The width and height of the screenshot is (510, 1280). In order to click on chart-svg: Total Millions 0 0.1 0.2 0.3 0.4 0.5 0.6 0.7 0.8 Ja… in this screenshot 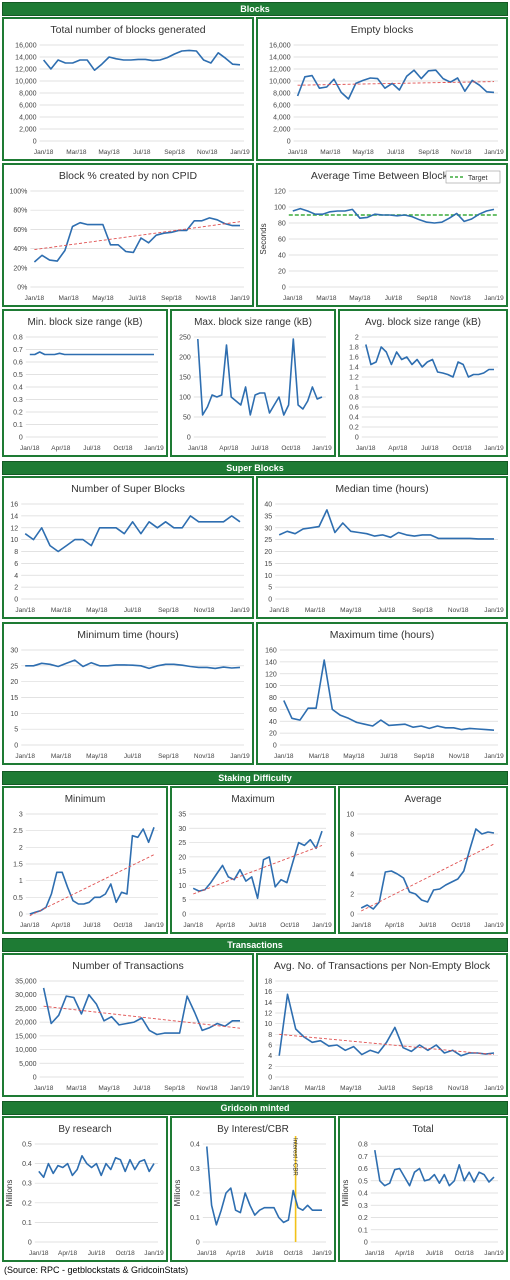, I will do `click(422, 1190)`.